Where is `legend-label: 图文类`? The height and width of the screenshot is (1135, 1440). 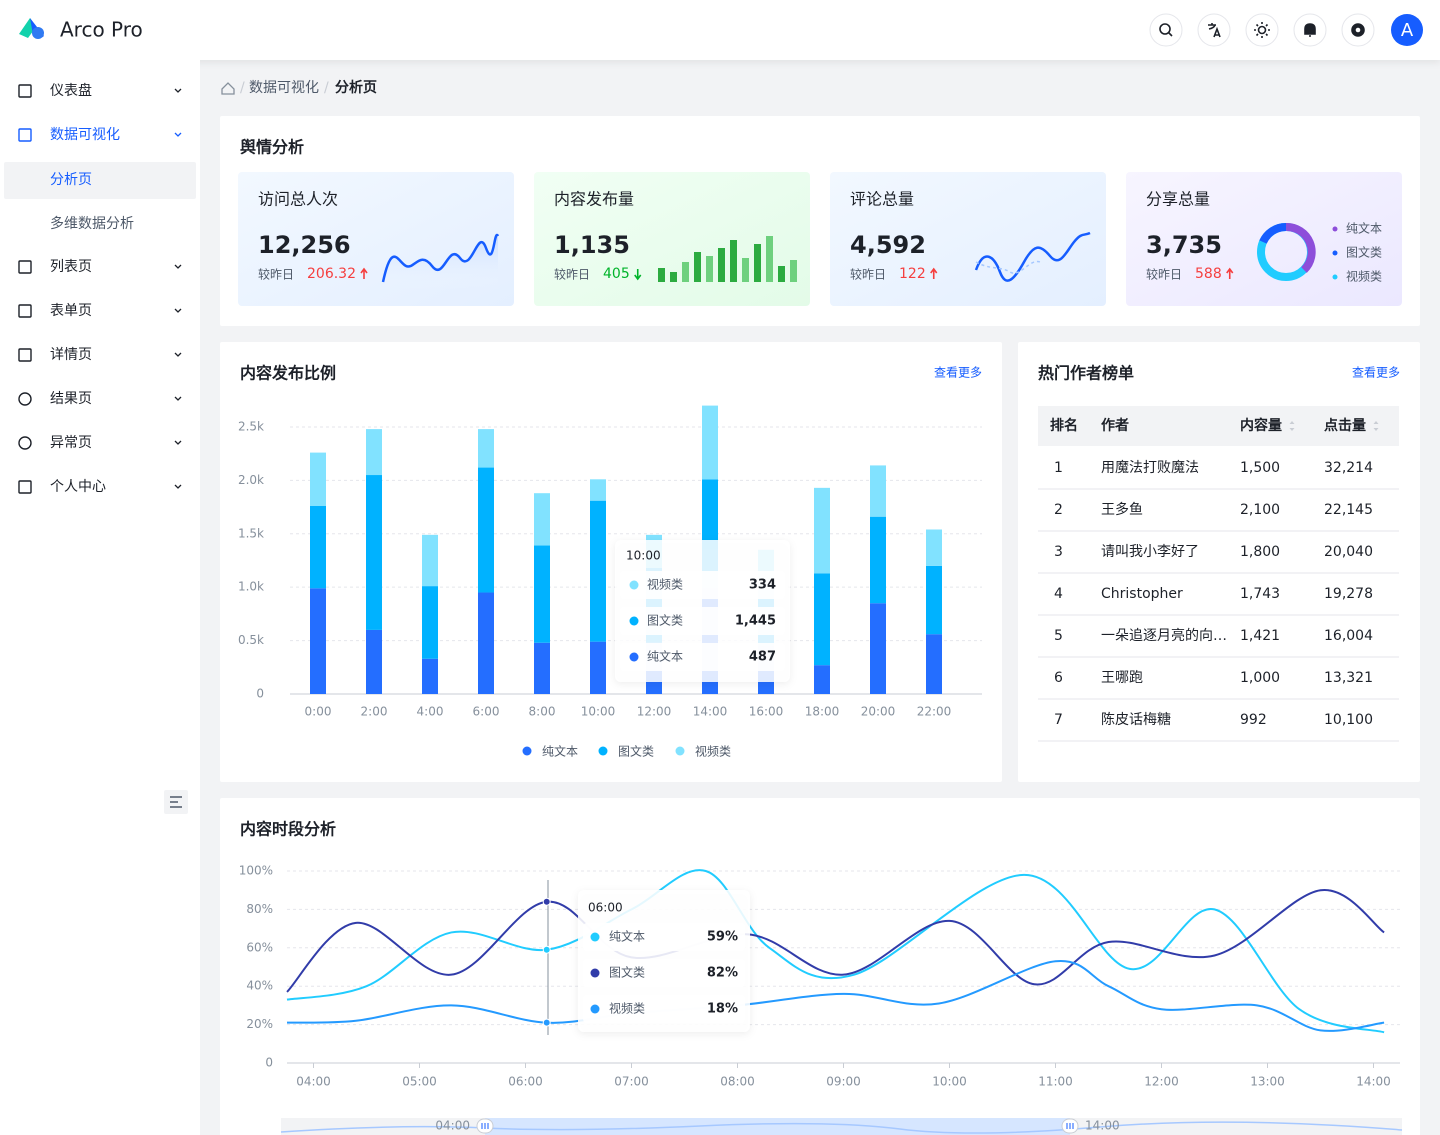
legend-label: 图文类 is located at coordinates (1364, 252).